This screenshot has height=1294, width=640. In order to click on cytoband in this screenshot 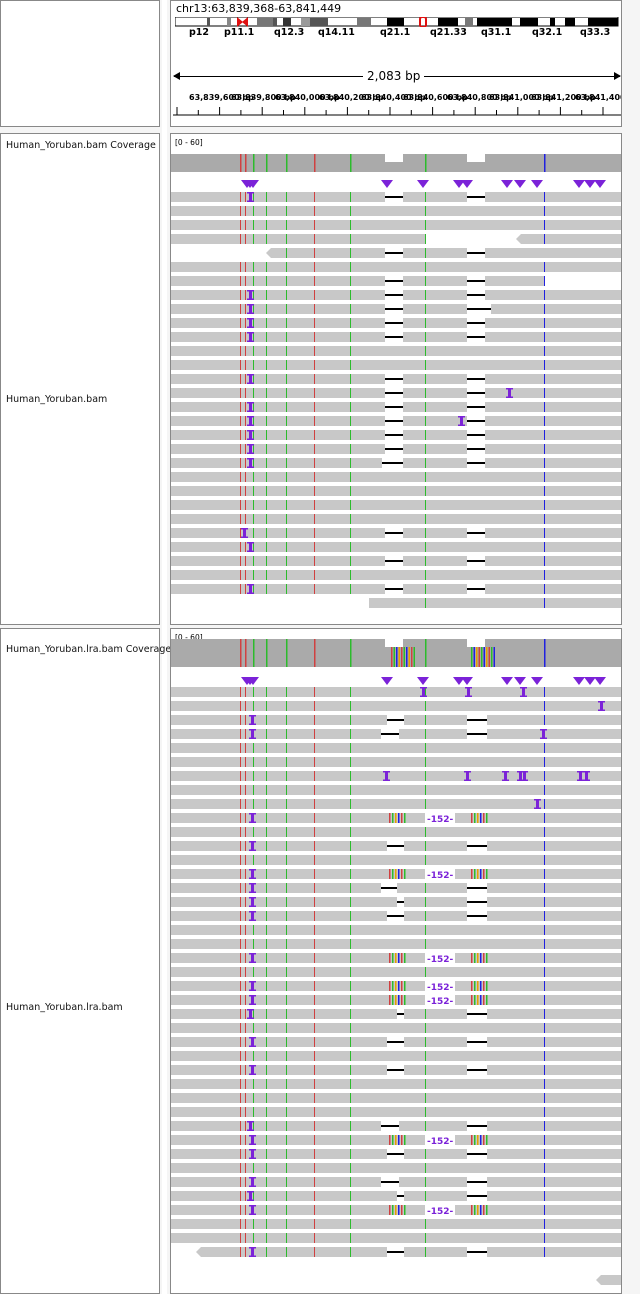, I will do `click(469, 22)`.